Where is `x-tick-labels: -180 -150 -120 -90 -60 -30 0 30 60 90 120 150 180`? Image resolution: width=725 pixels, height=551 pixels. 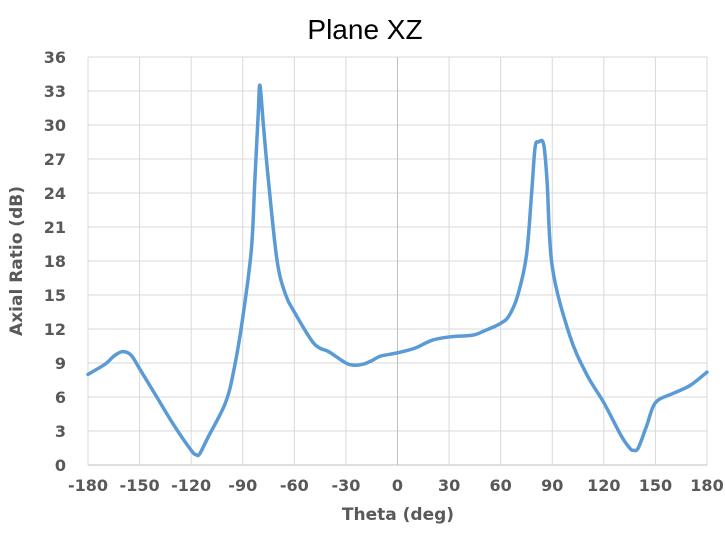 x-tick-labels: -180 -150 -120 -90 -60 -30 0 30 60 90 120 150 180 is located at coordinates (396, 485).